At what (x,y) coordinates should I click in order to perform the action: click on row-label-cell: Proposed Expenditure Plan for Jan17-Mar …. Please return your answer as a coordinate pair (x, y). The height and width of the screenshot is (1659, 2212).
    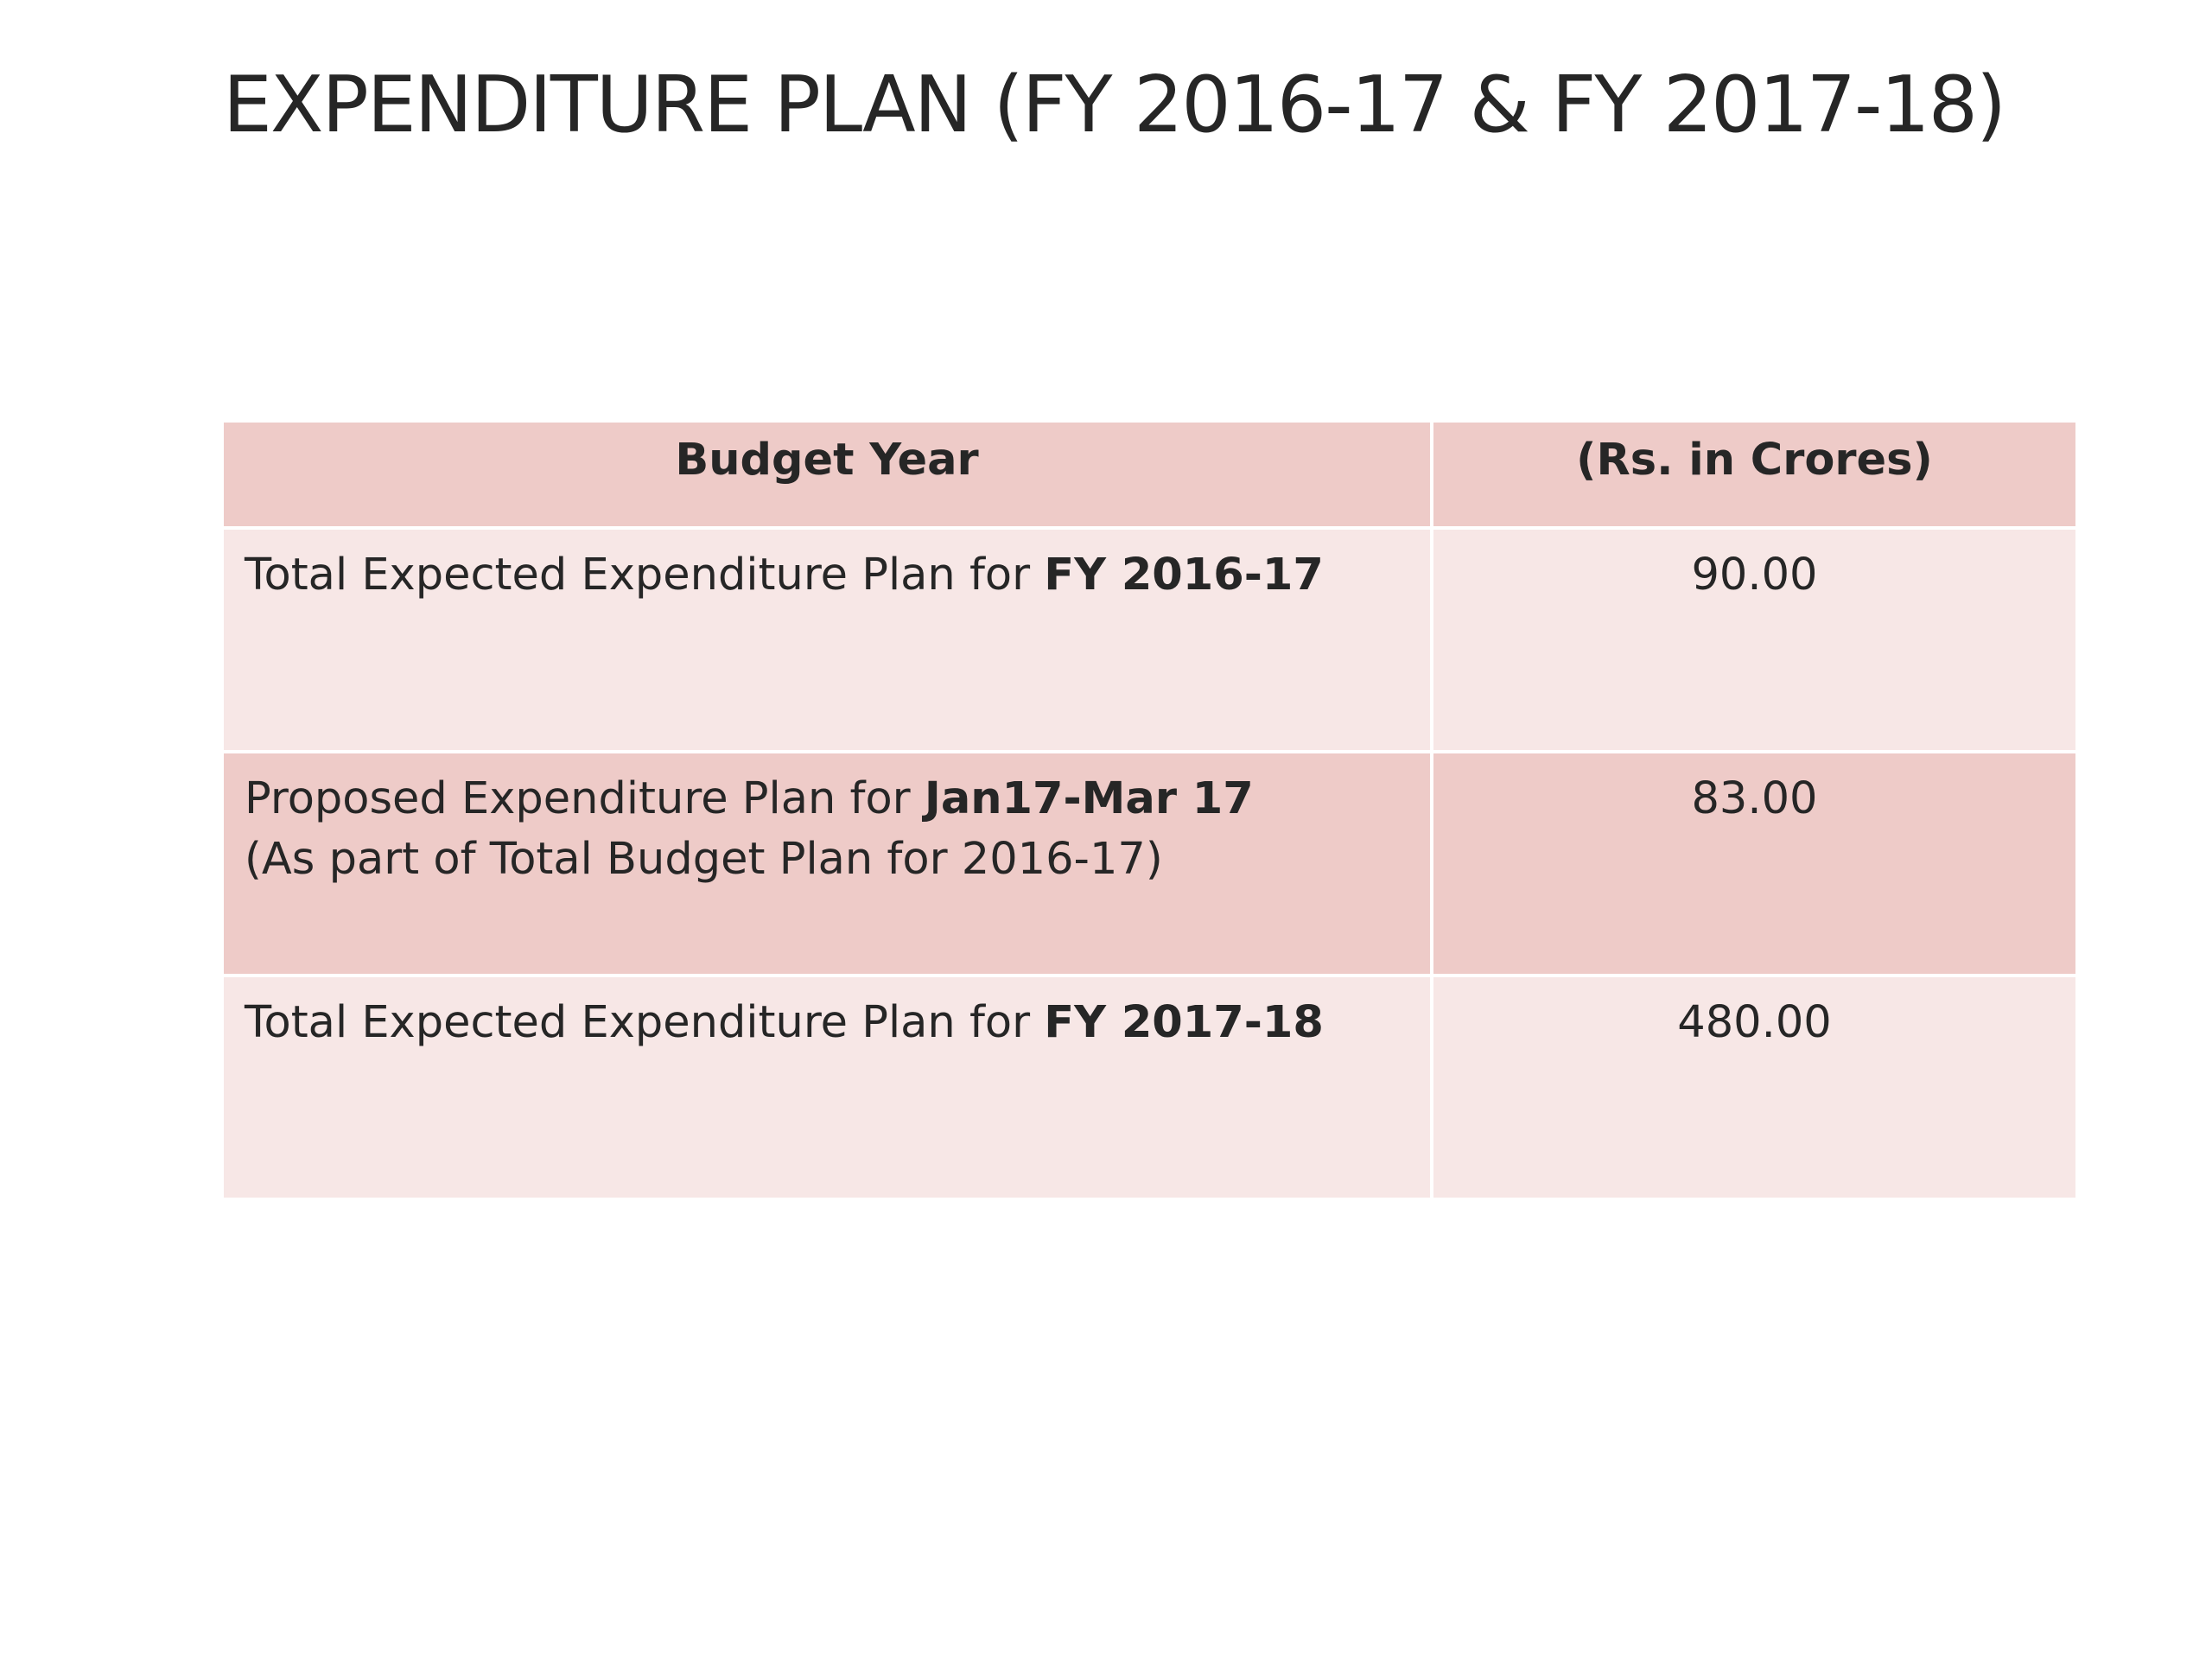
    Looking at the image, I should click on (826, 863).